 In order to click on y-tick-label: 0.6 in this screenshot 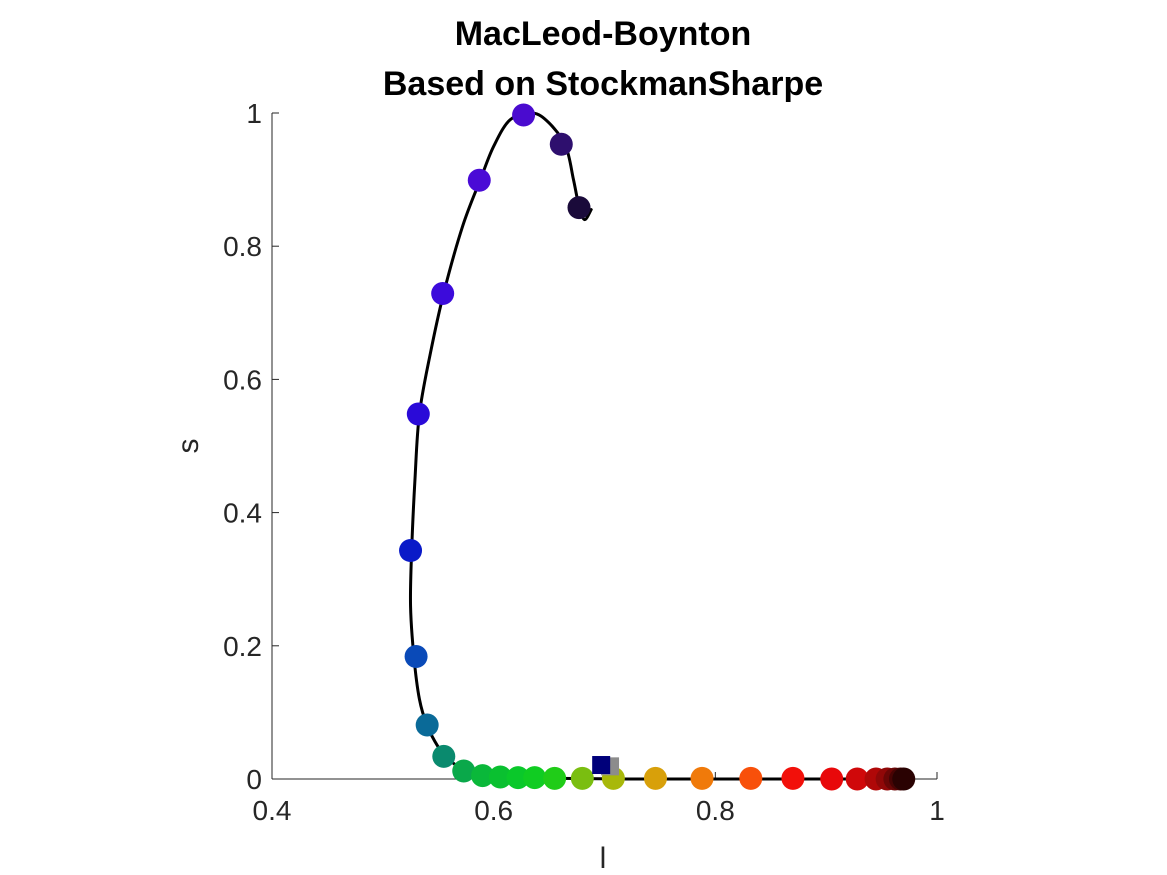, I will do `click(242, 379)`.